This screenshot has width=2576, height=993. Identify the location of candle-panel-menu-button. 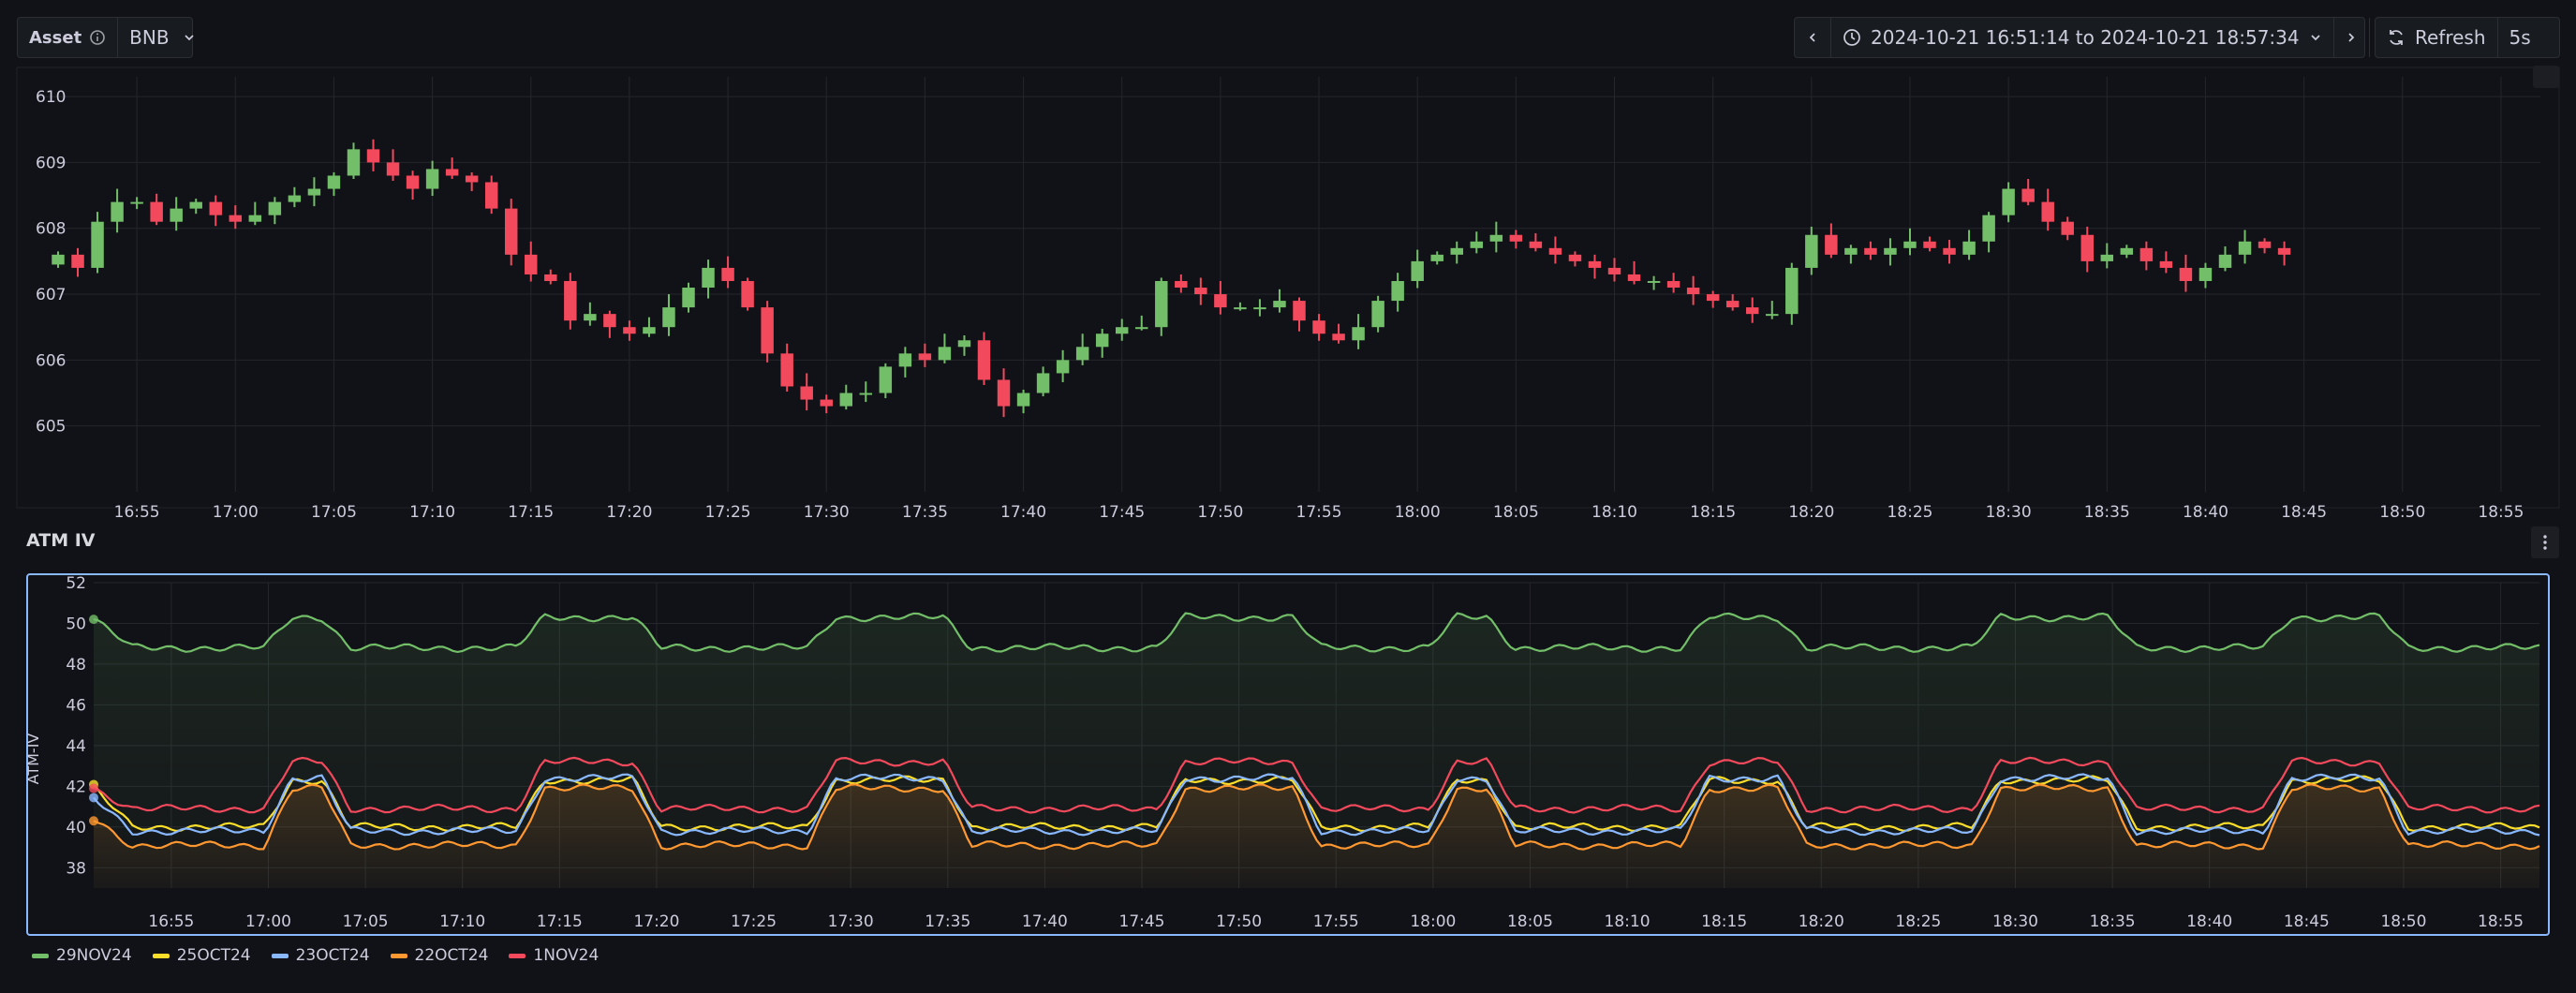
(2546, 77).